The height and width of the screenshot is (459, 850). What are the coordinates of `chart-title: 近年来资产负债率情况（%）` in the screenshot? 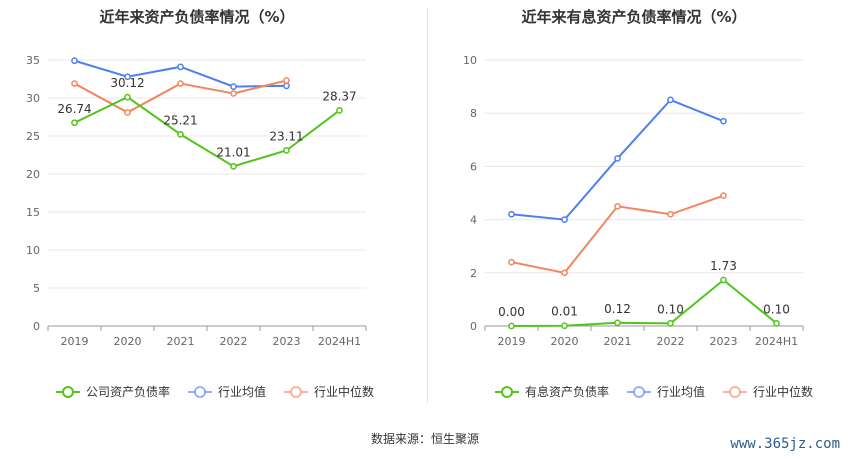 It's located at (196, 17).